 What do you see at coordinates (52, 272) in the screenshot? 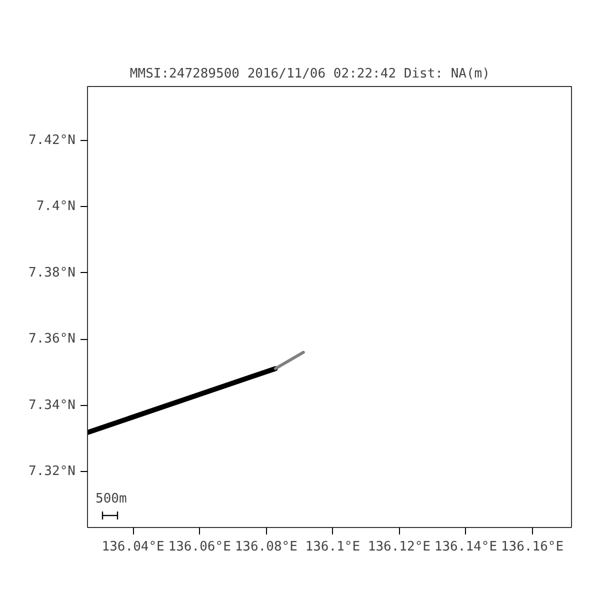
I see `y-tick-label: 7.38°N` at bounding box center [52, 272].